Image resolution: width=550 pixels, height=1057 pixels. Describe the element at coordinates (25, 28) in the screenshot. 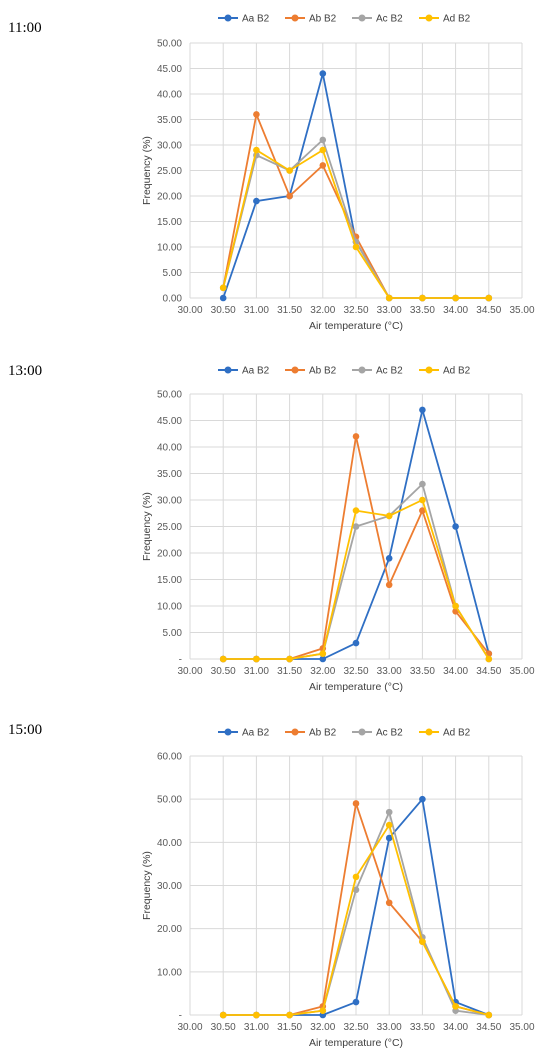

I see `time-label: 11:00` at that location.